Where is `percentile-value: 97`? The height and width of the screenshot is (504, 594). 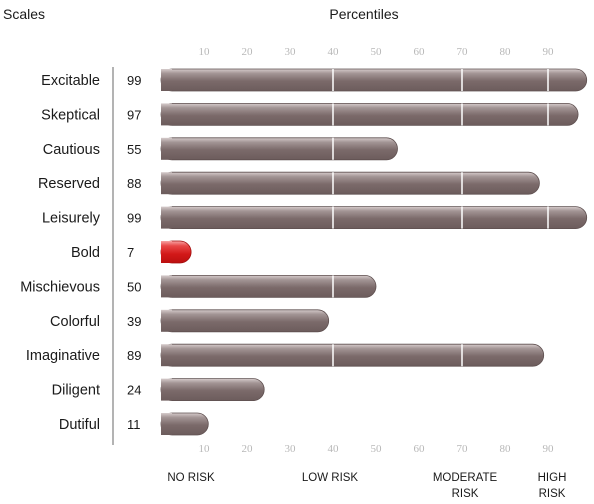 percentile-value: 97 is located at coordinates (134, 114).